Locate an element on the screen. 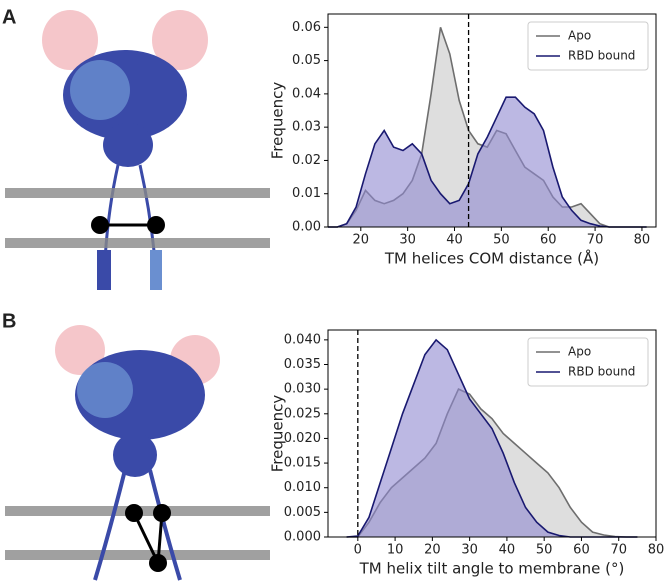  y-tick-label: 0.025 is located at coordinates (302, 413).